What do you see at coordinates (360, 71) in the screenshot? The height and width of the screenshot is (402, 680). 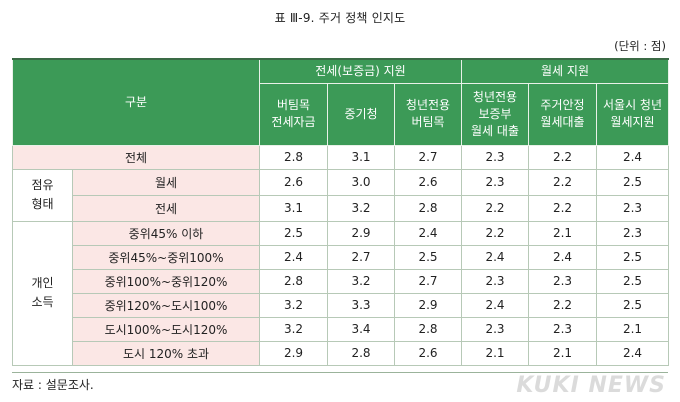 I see `header-group-jeonse: 전세(보증금) 지원` at bounding box center [360, 71].